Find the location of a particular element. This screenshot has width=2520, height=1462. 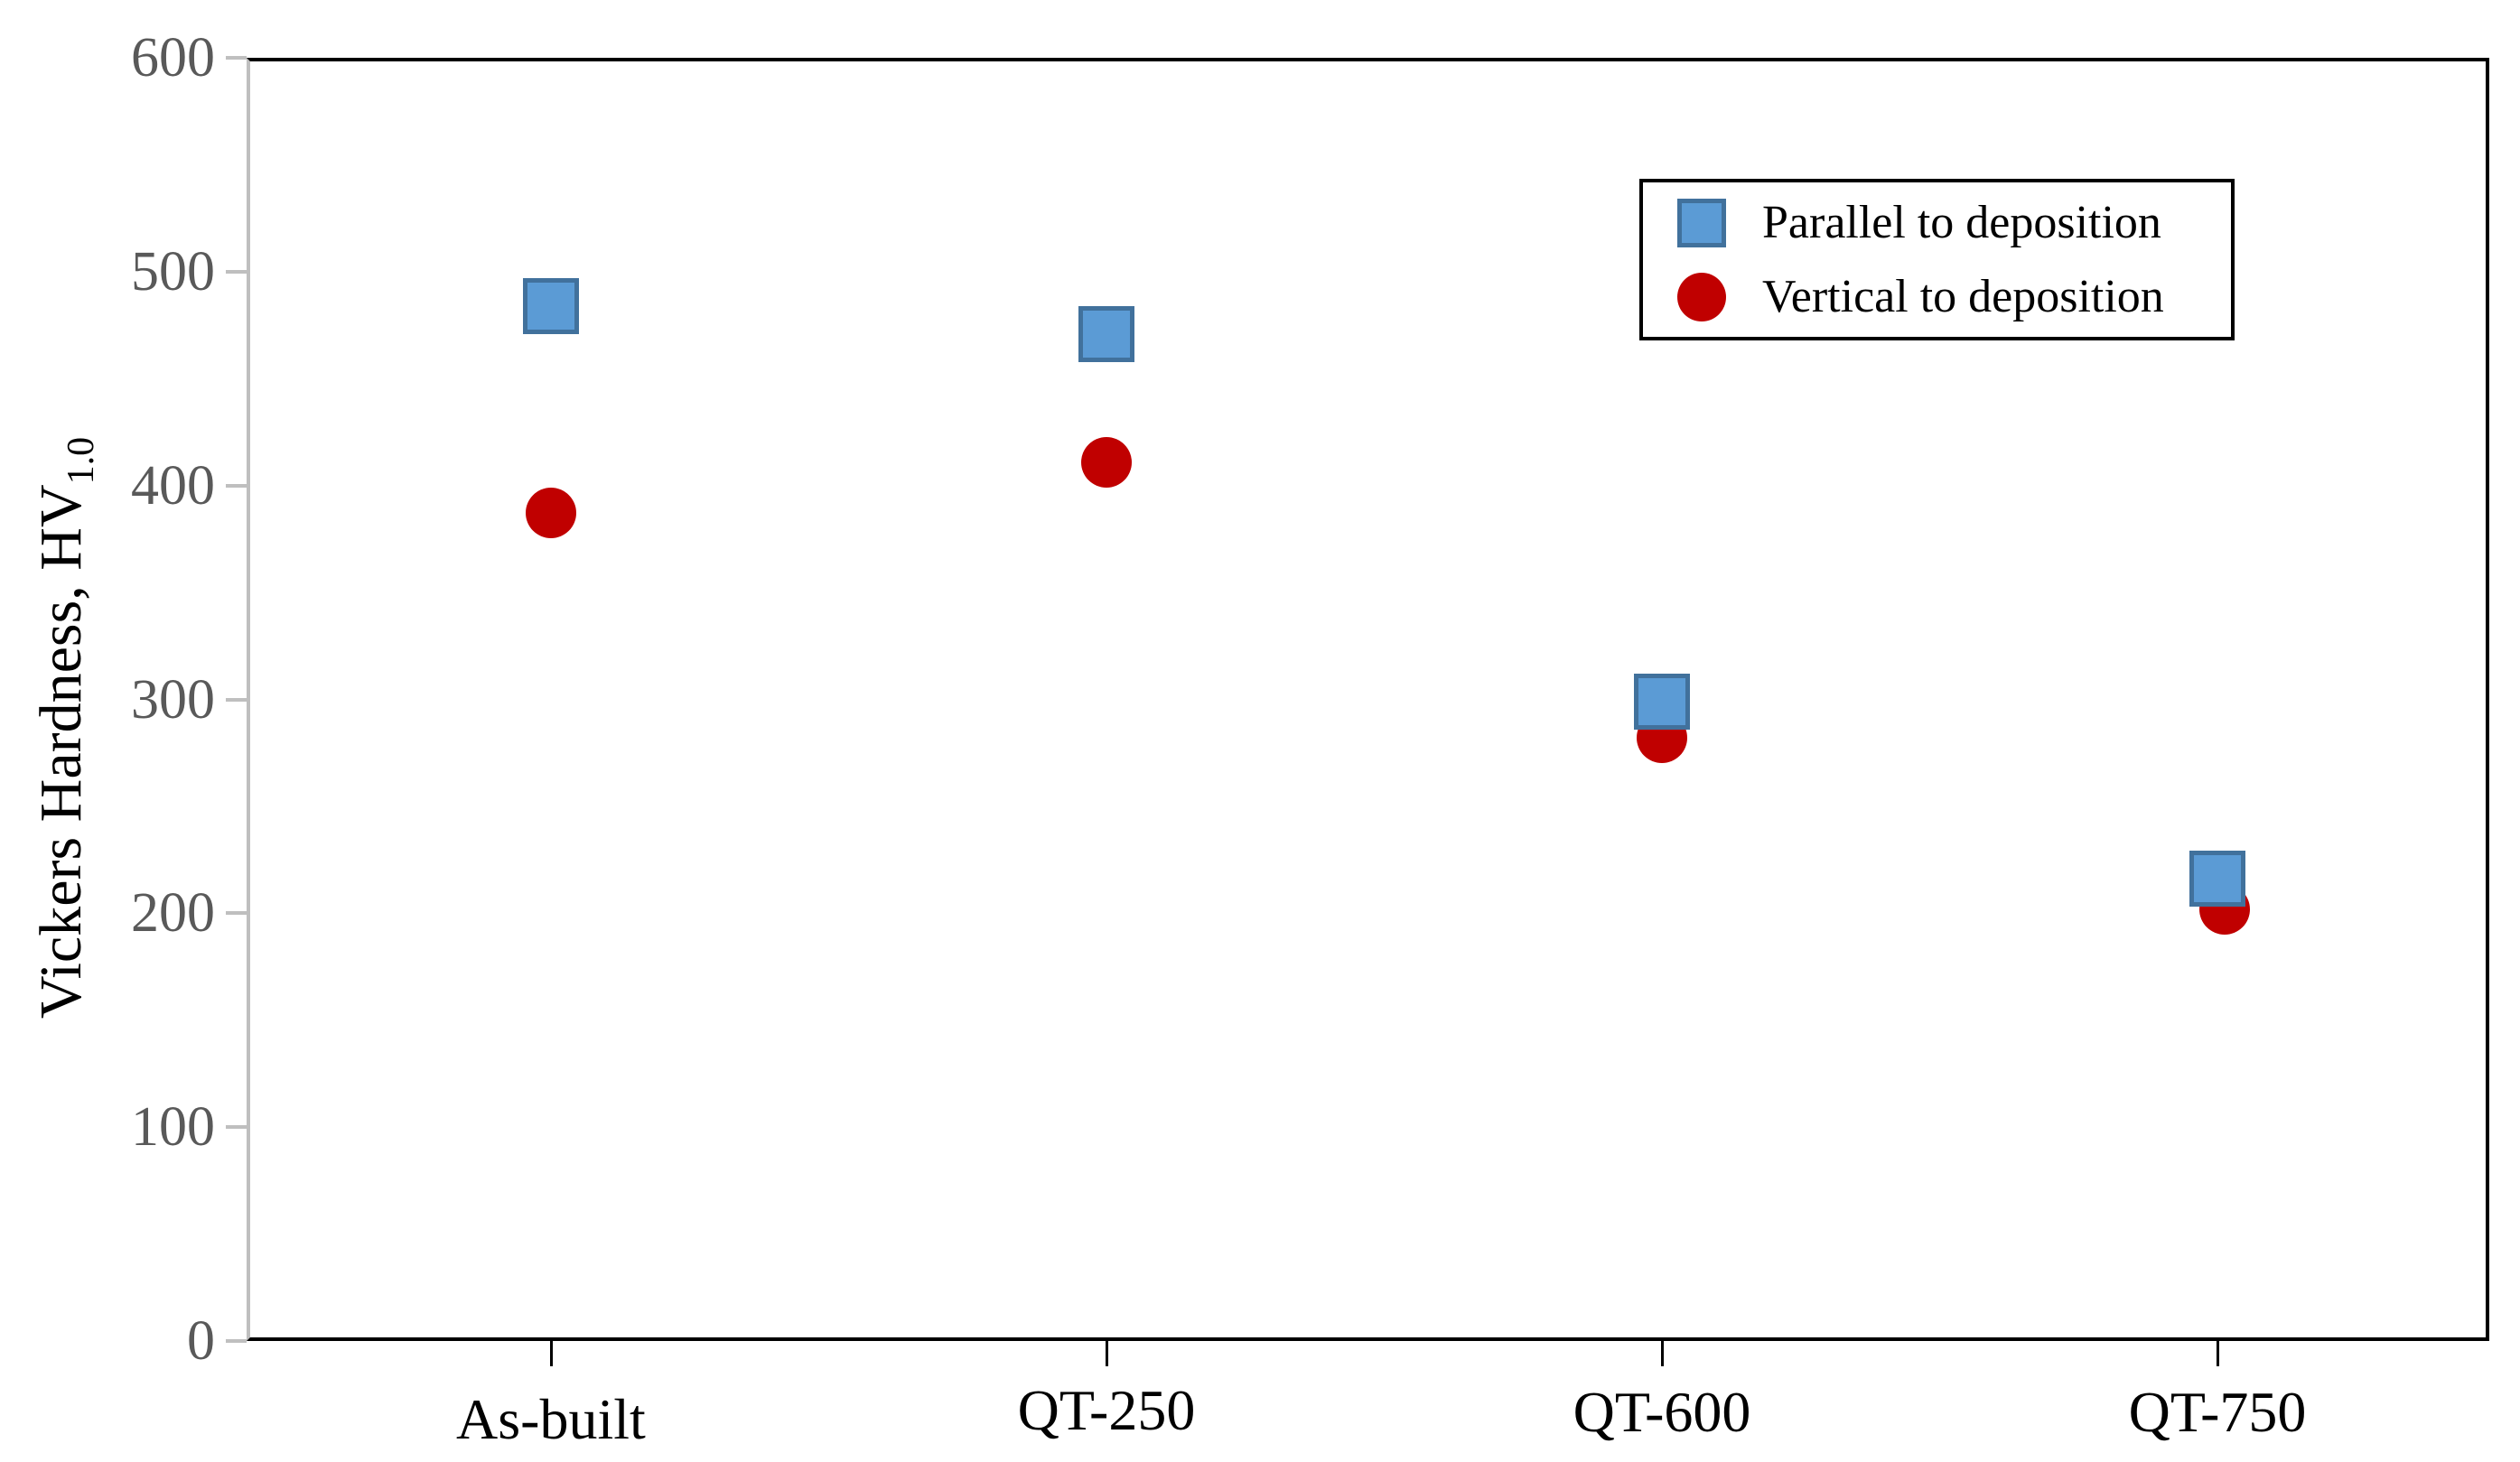

y-tick-label-200: 200 is located at coordinates (173, 914).